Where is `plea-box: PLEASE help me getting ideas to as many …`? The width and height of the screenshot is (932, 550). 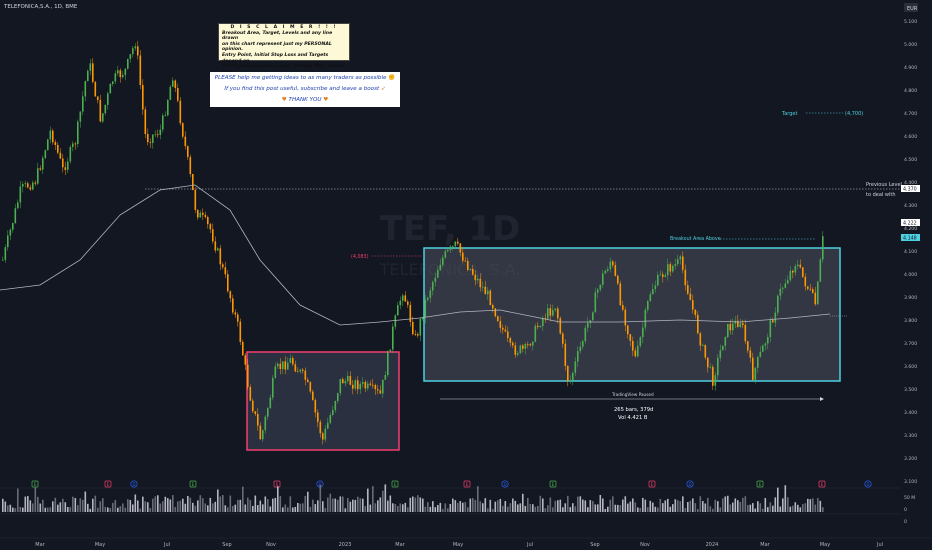 plea-box: PLEASE help me getting ideas to as many … is located at coordinates (305, 89).